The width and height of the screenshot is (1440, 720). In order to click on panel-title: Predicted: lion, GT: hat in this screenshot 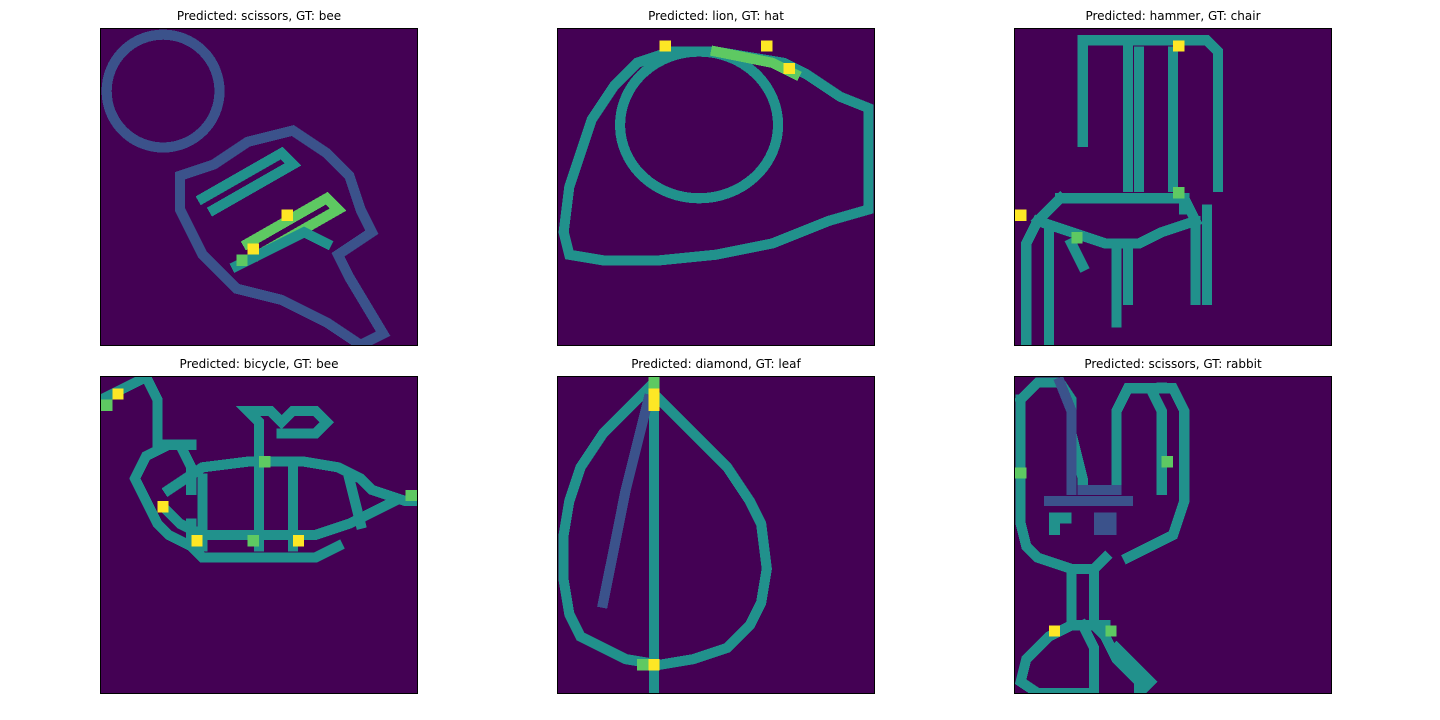, I will do `click(716, 16)`.